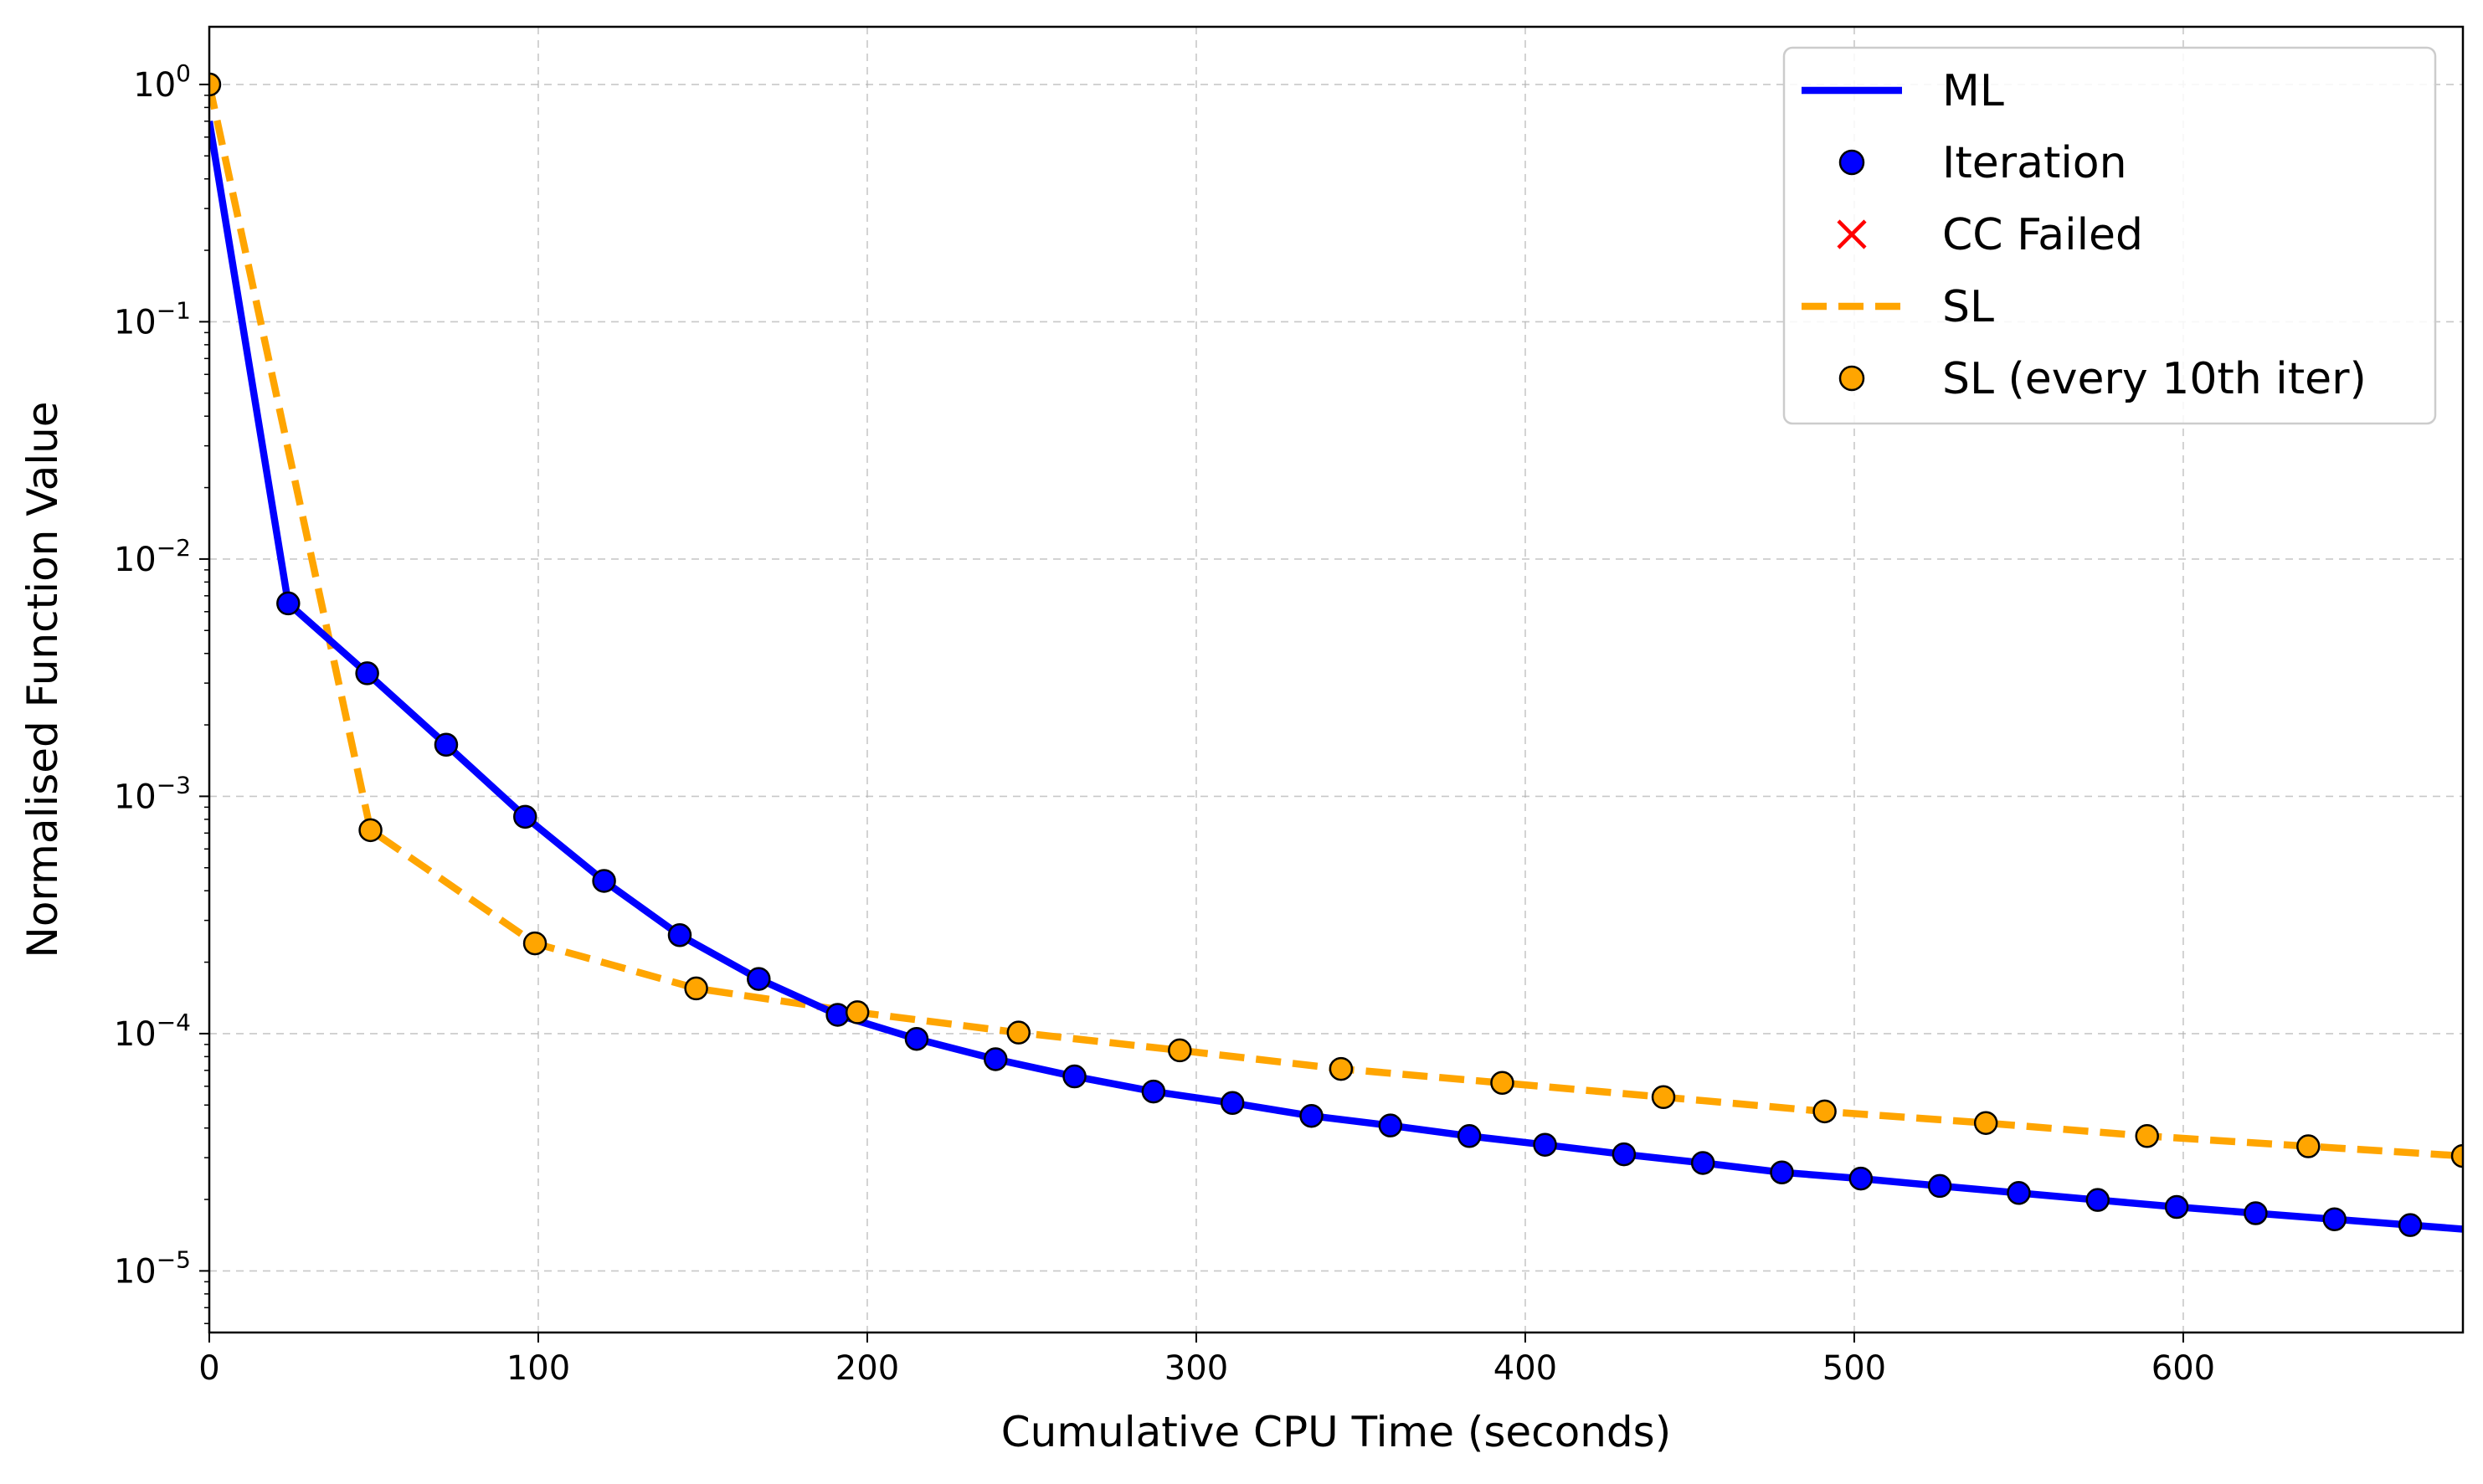 Image resolution: width=2483 pixels, height=1484 pixels. Describe the element at coordinates (1525, 1369) in the screenshot. I see `x-tick-label: 400` at that location.